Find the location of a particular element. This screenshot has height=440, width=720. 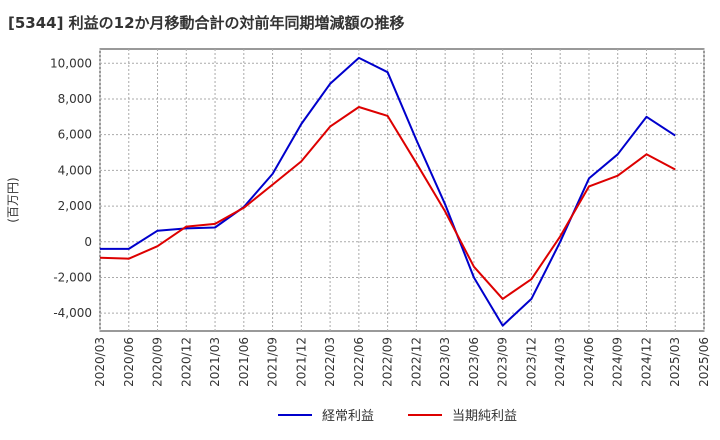

x-tick-label: 2020/03 is located at coordinates (100, 362).